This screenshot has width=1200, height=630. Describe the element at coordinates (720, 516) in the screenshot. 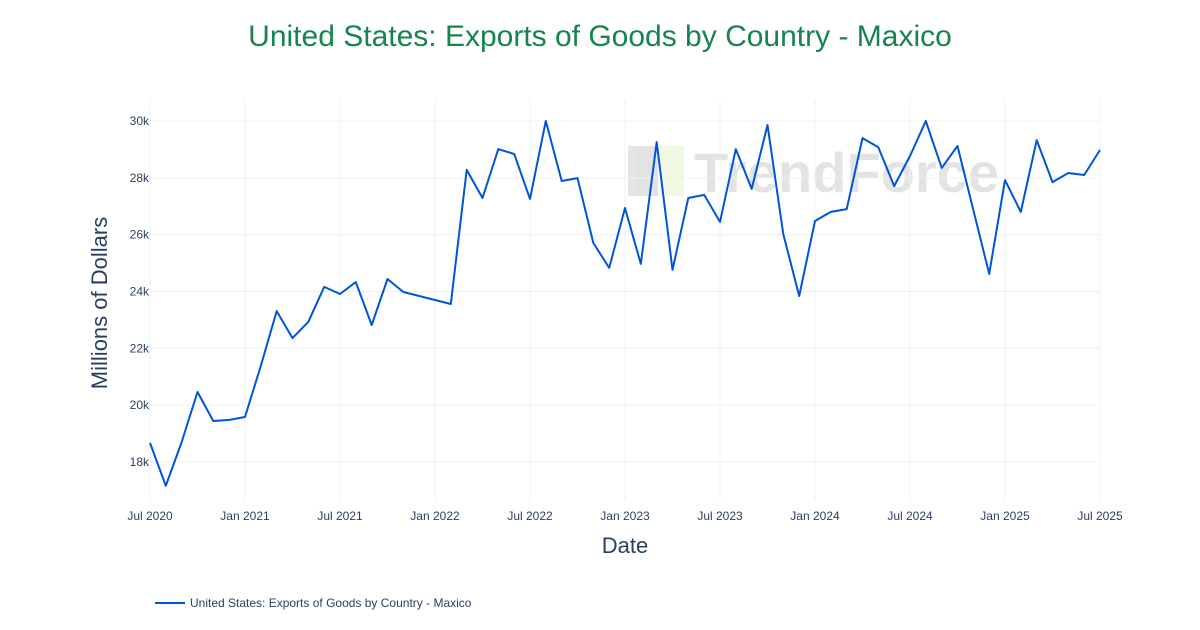

I see `x-tick-label: Jul 2023` at that location.